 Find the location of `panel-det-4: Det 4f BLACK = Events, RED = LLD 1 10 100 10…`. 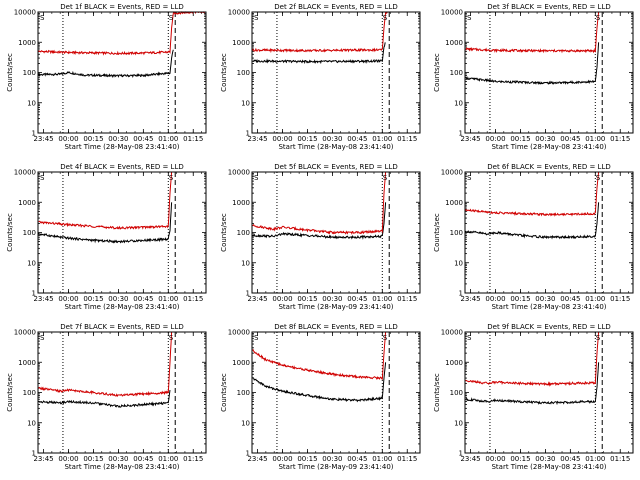

panel-det-4: Det 4f BLACK = Events, RED = LLD 1 10 100 10… is located at coordinates (106, 237).